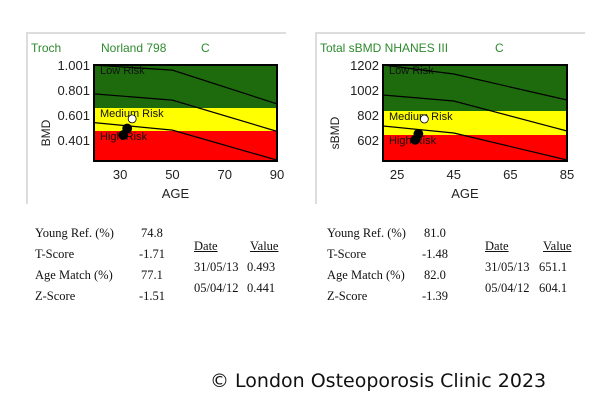  What do you see at coordinates (384, 48) in the screenshot?
I see `chart-title-part: Total sBMD NHANES III` at bounding box center [384, 48].